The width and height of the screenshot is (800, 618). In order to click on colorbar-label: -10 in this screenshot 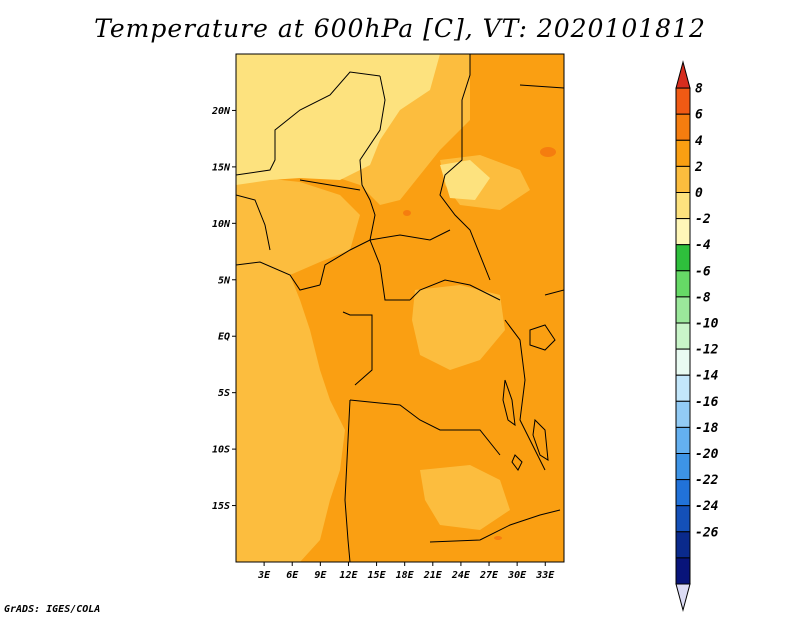, I will do `click(707, 324)`.